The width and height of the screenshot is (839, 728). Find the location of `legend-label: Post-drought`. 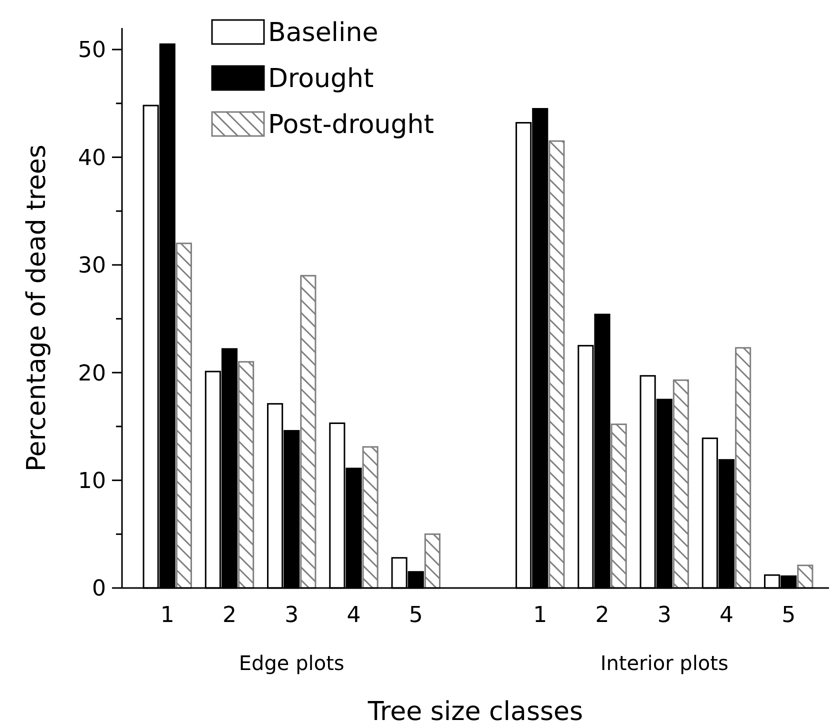

legend-label: Post-drought is located at coordinates (351, 125).